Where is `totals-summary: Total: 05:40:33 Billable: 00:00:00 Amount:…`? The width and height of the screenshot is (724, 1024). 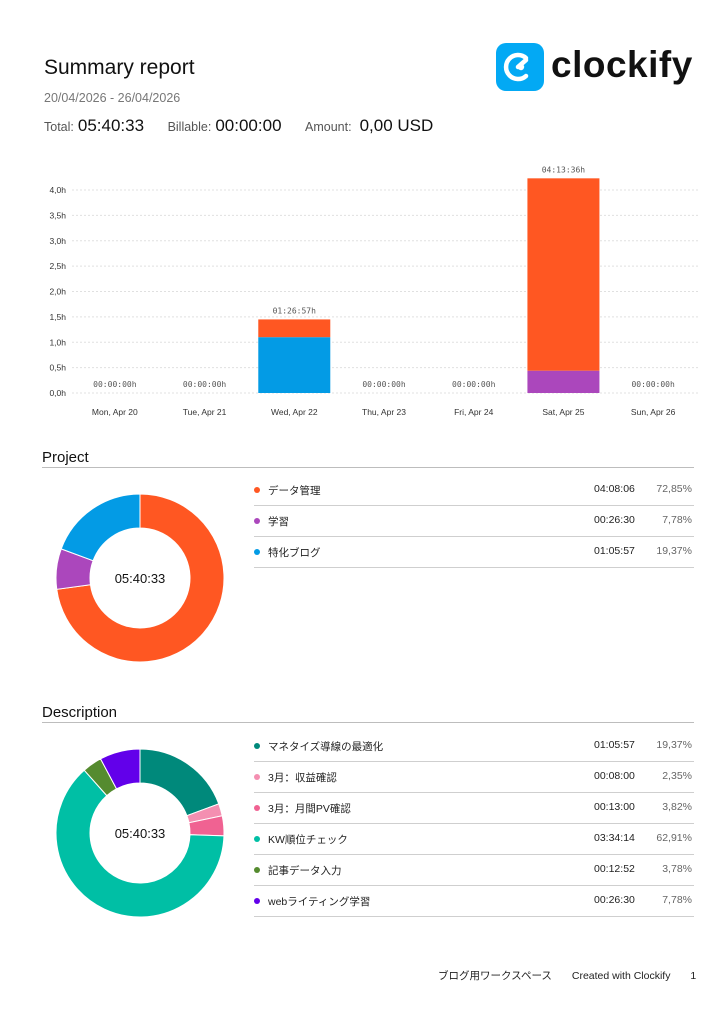
totals-summary: Total: 05:40:33 Billable: 00:00:00 Amount:… is located at coordinates (248, 126).